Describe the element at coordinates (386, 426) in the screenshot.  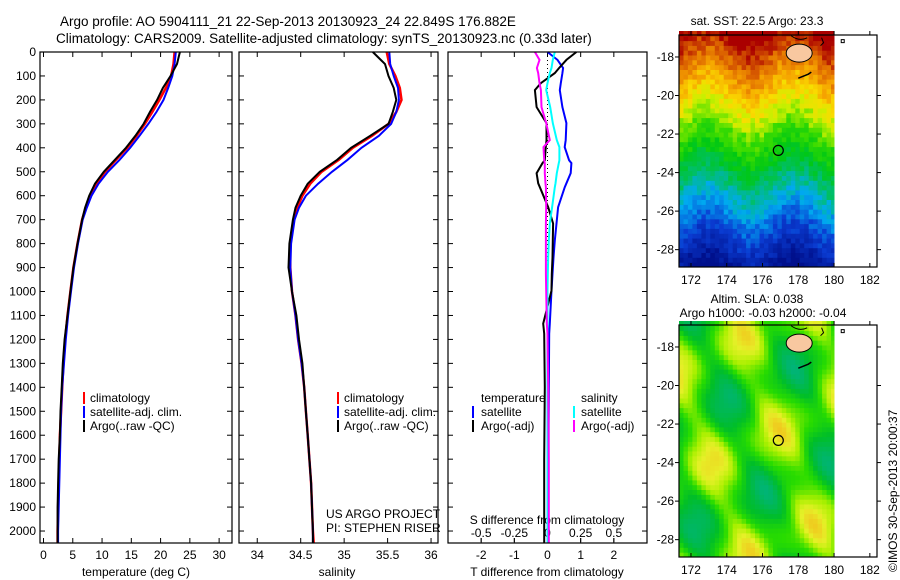
I see `legend-label-argo: Argo(..raw -QC)` at that location.